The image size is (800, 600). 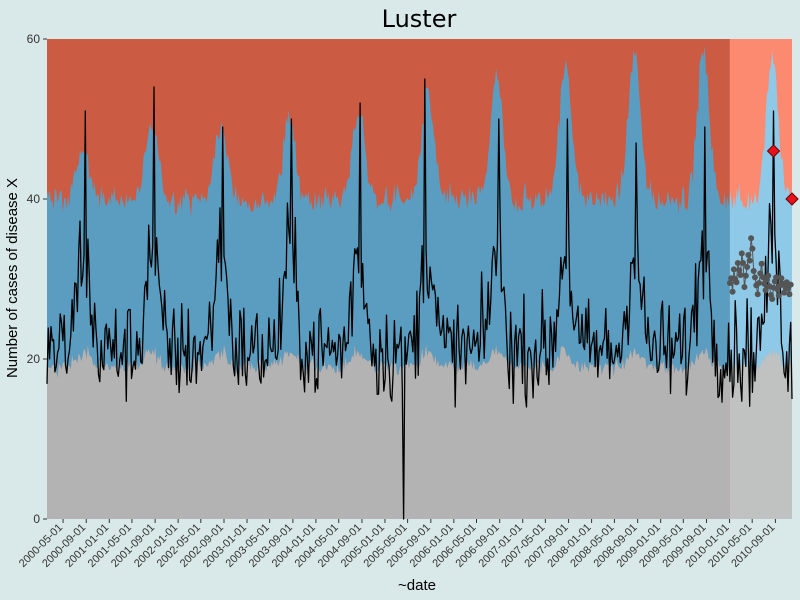 What do you see at coordinates (760, 433) in the screenshot?
I see `lower-band-current` at bounding box center [760, 433].